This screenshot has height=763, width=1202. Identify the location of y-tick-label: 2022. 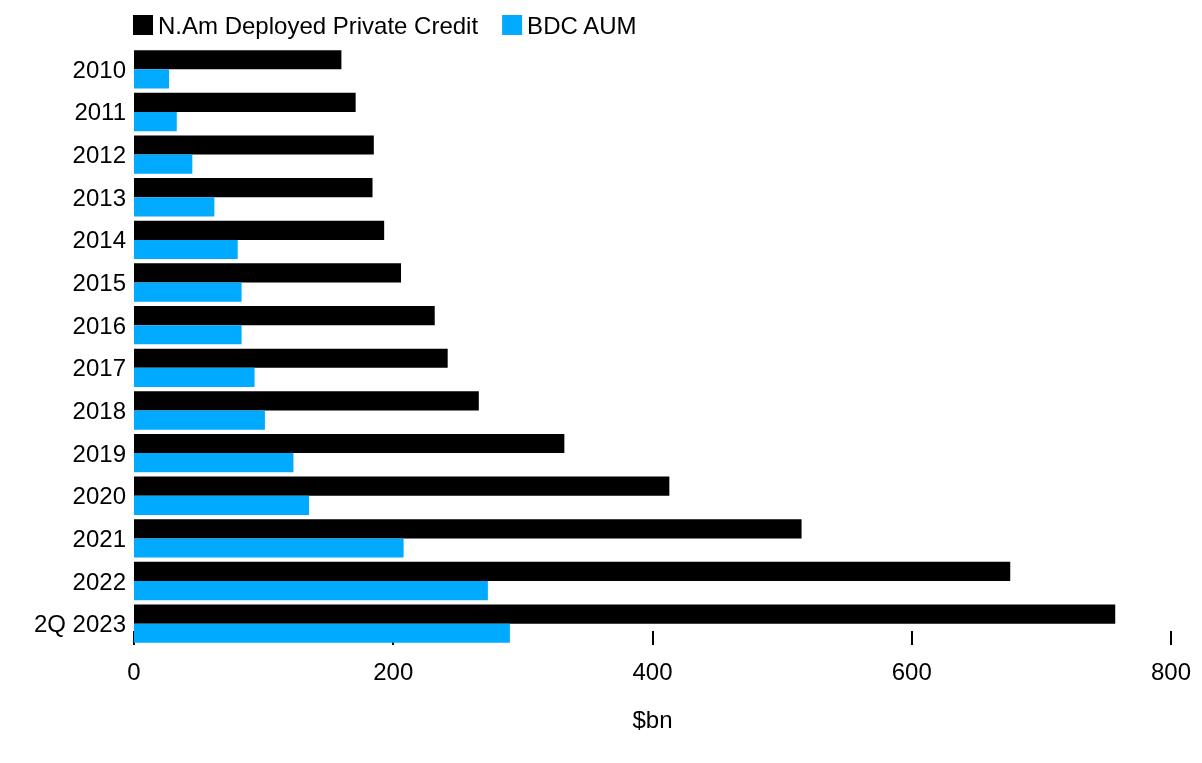
(99, 581).